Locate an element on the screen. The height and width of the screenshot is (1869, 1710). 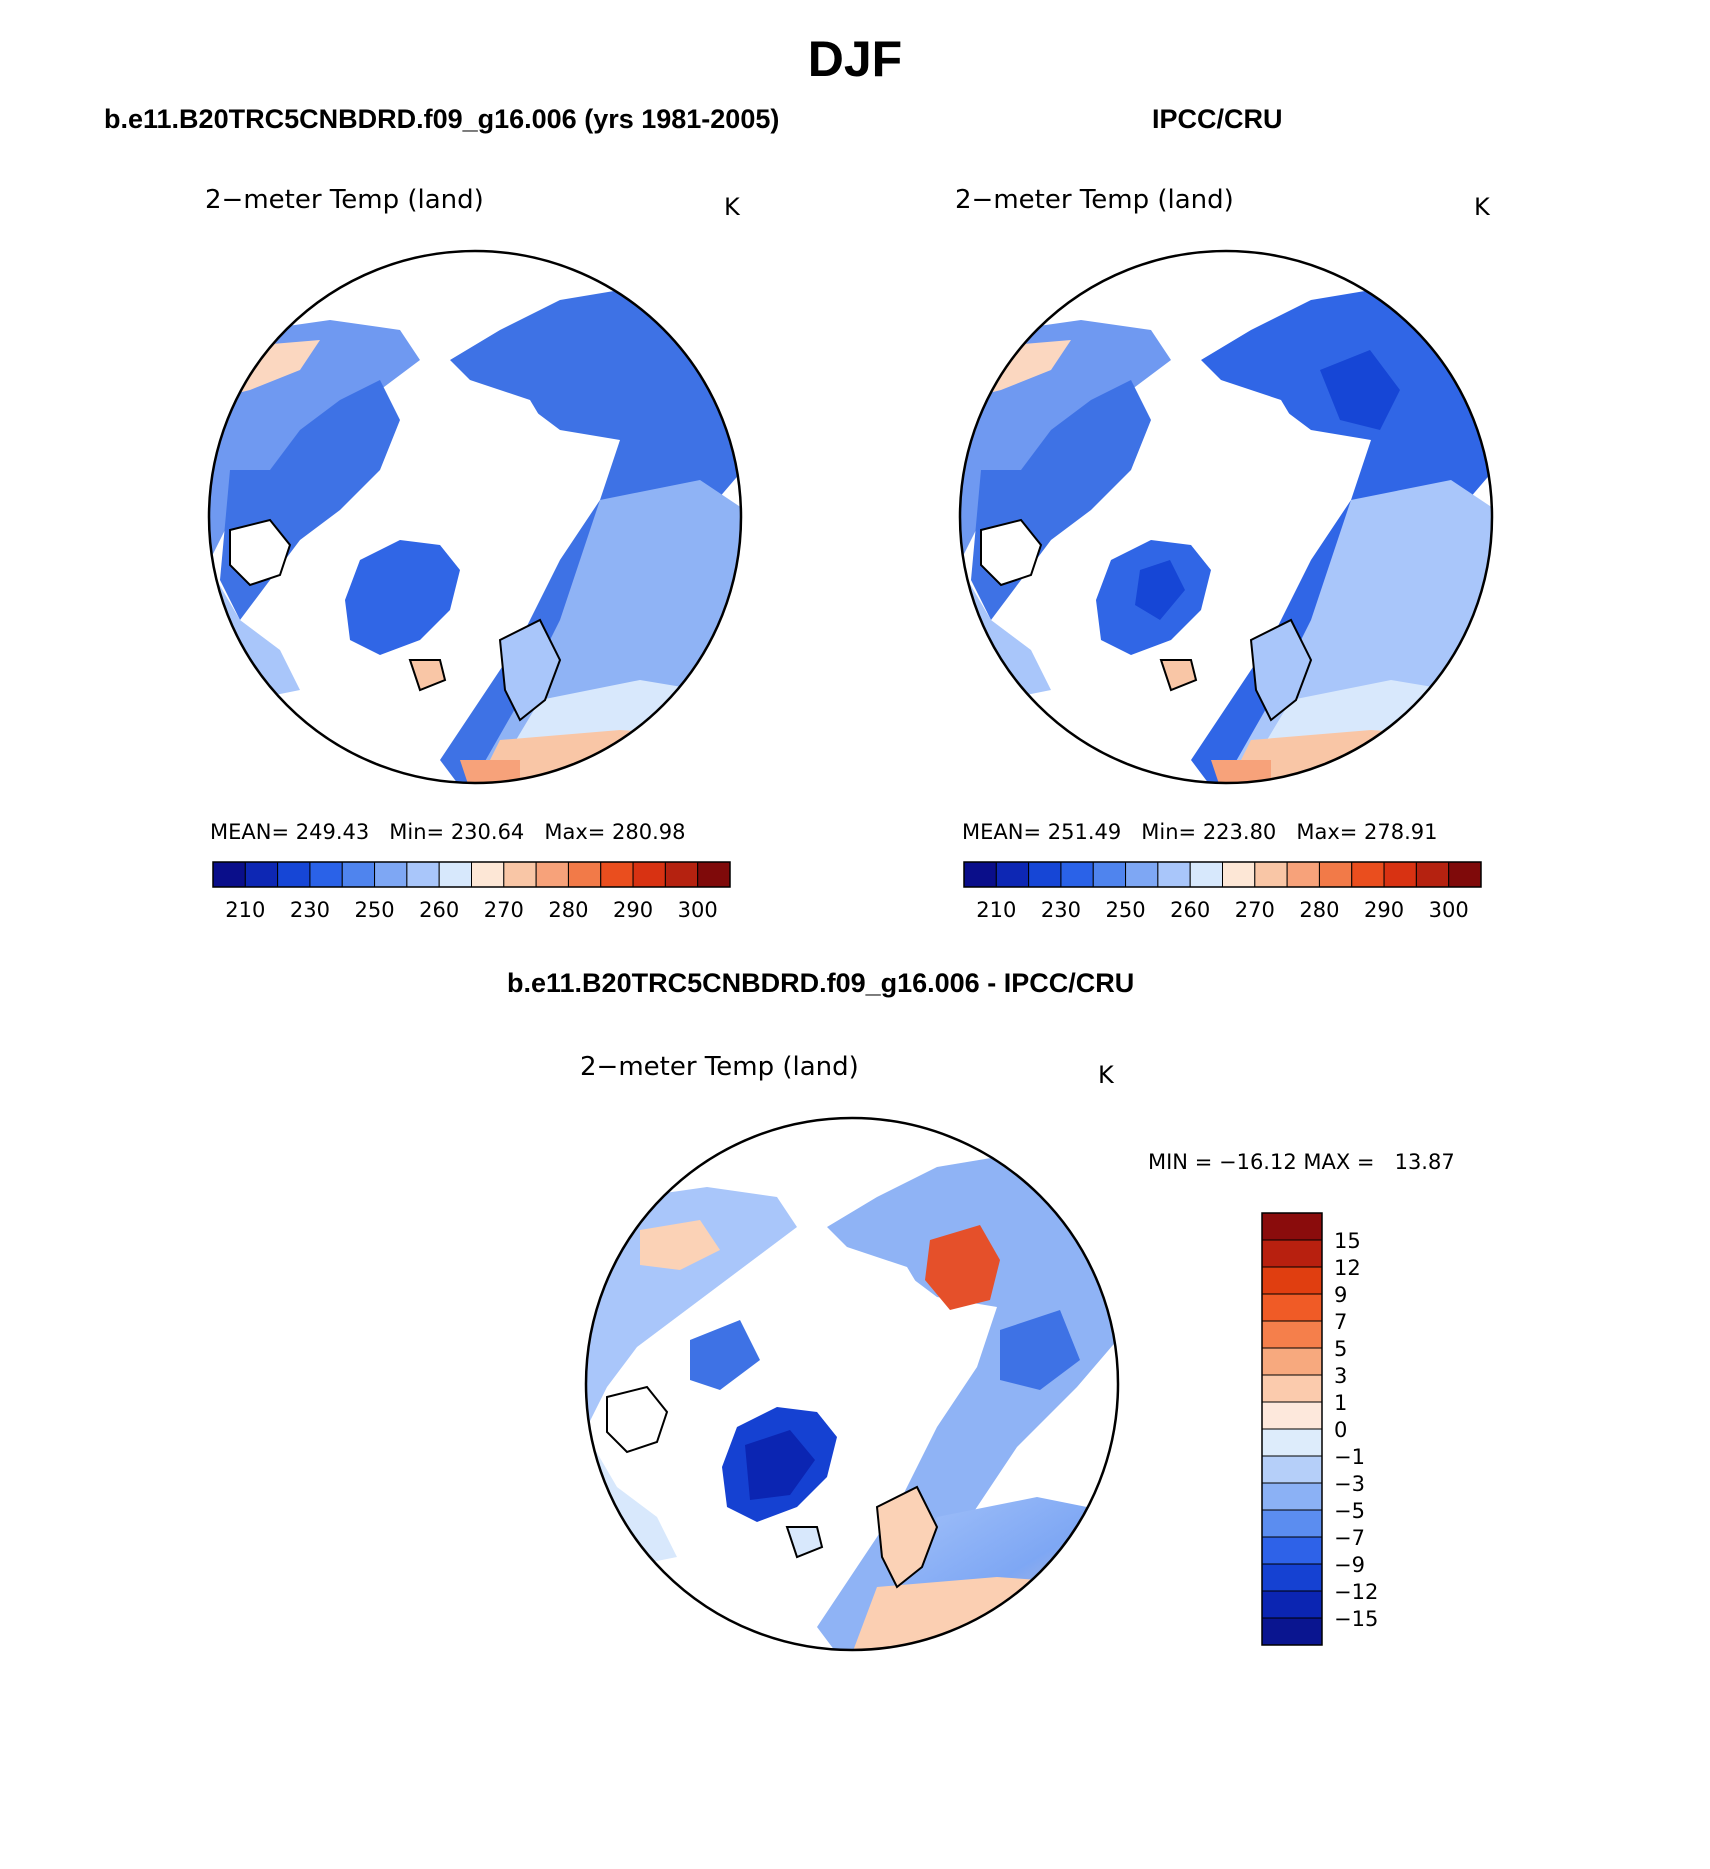
obs-colorbar-tick-label: 260 is located at coordinates (1190, 910).